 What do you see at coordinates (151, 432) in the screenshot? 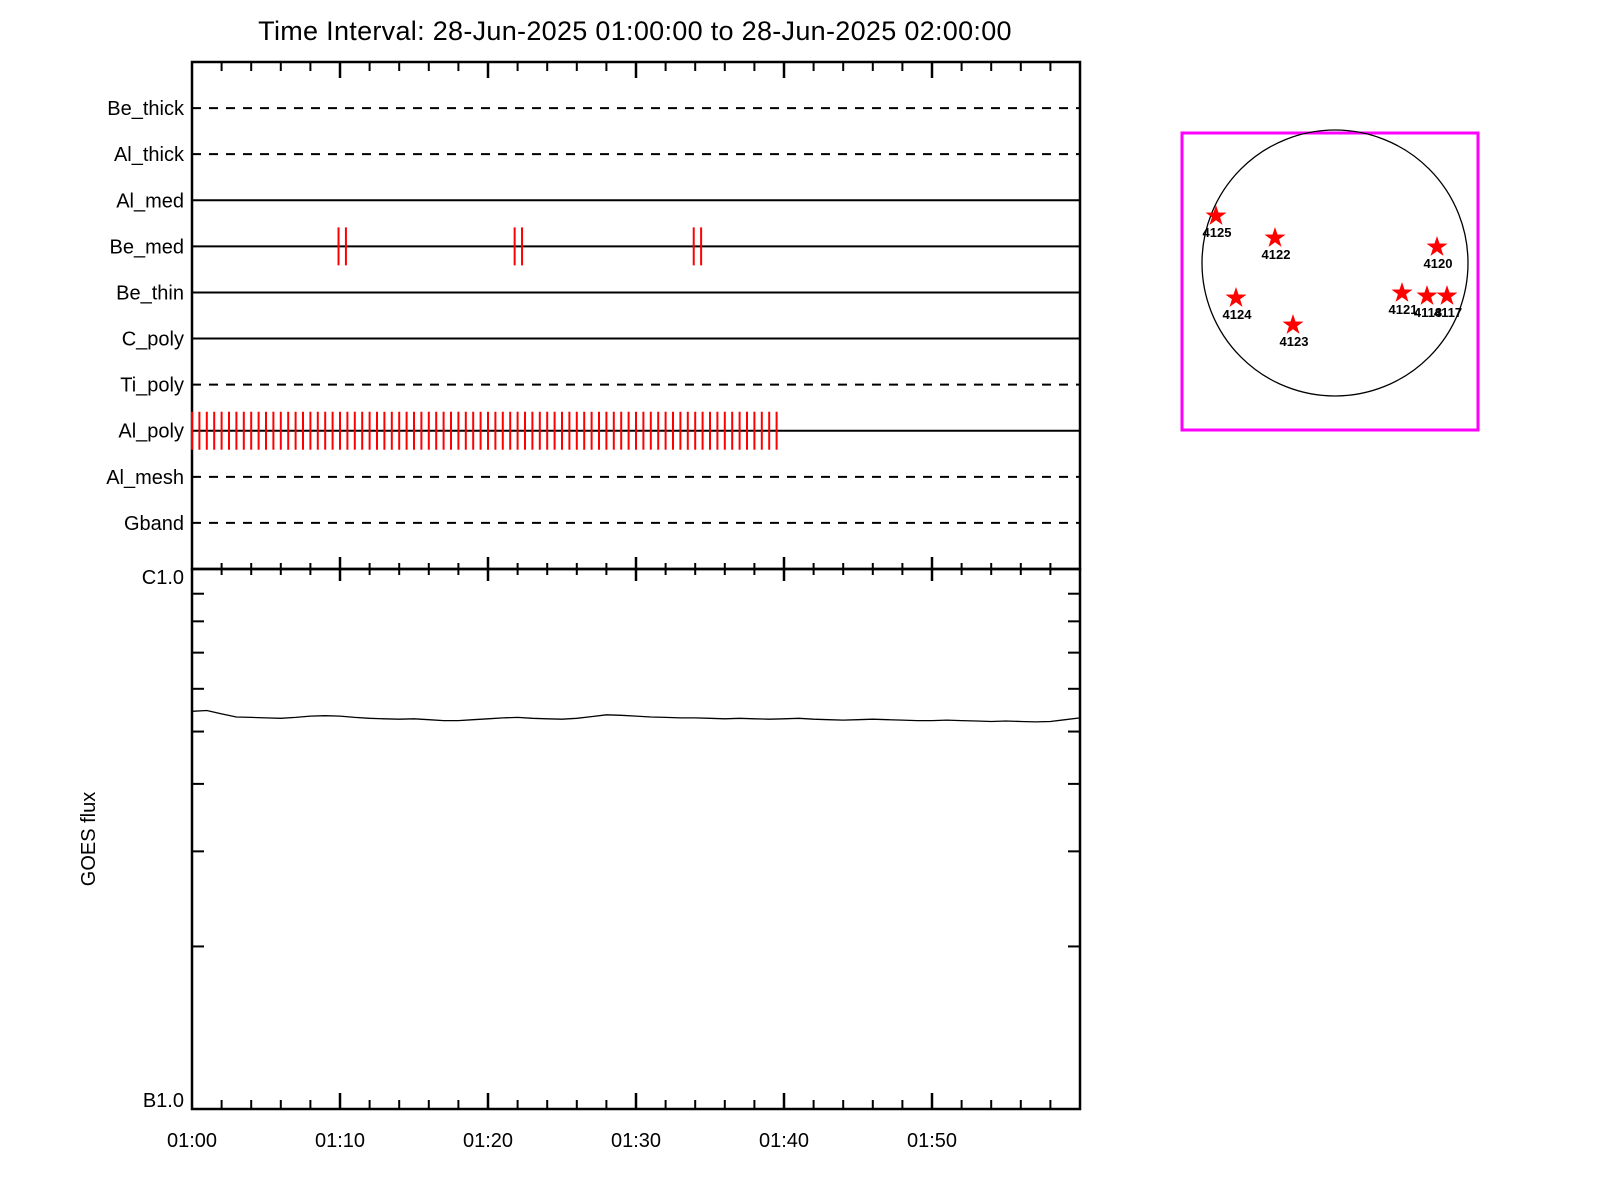
I see `filter-label-Al_poly: Al_poly` at bounding box center [151, 432].